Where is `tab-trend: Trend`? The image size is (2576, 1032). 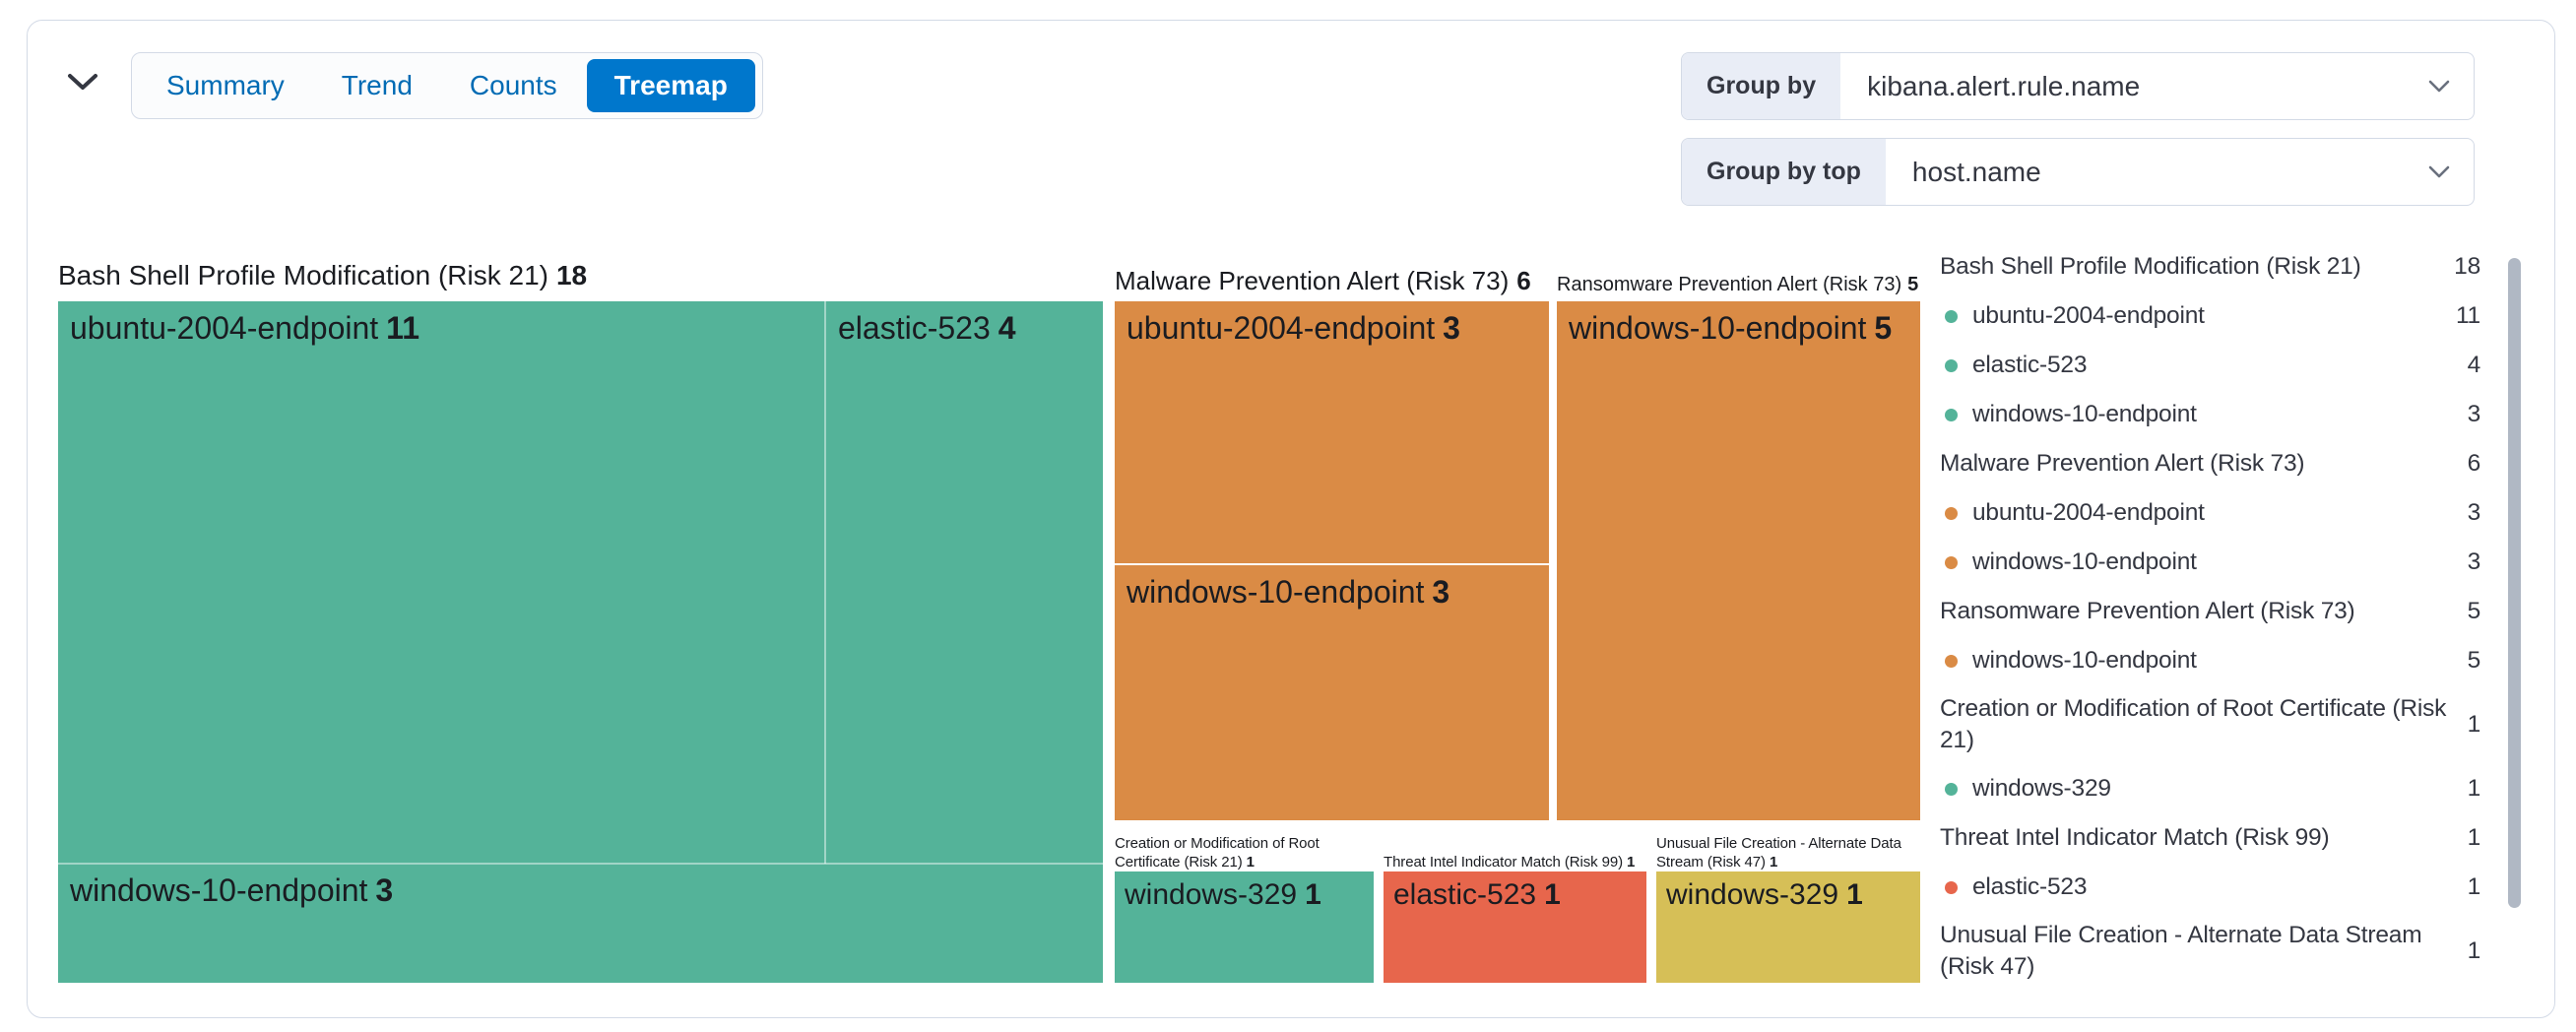 tab-trend: Trend is located at coordinates (377, 85).